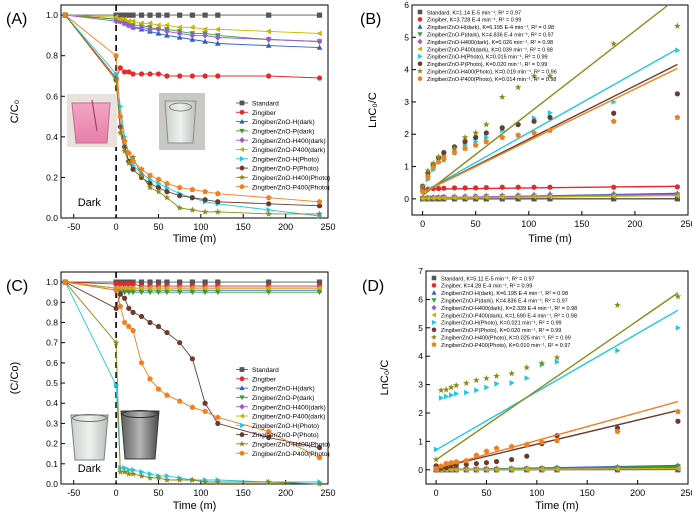  I want to click on legend-label: Zingiber, so click(264, 379).